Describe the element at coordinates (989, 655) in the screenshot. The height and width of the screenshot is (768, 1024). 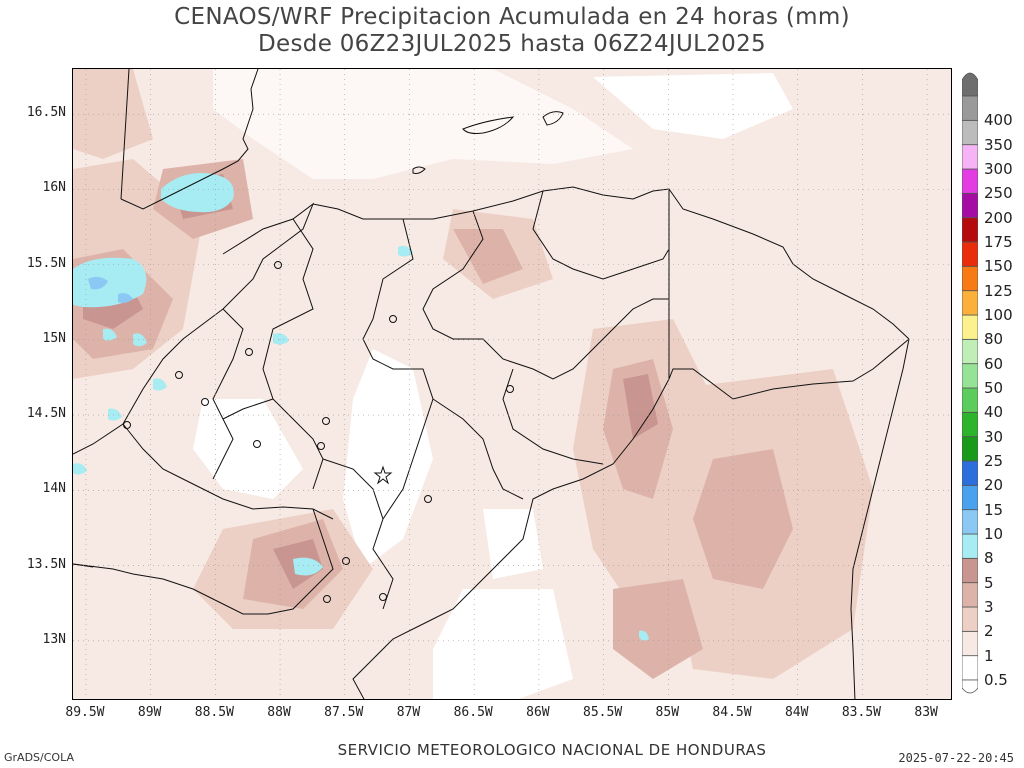
I see `colorbar-level-label: 1` at that location.